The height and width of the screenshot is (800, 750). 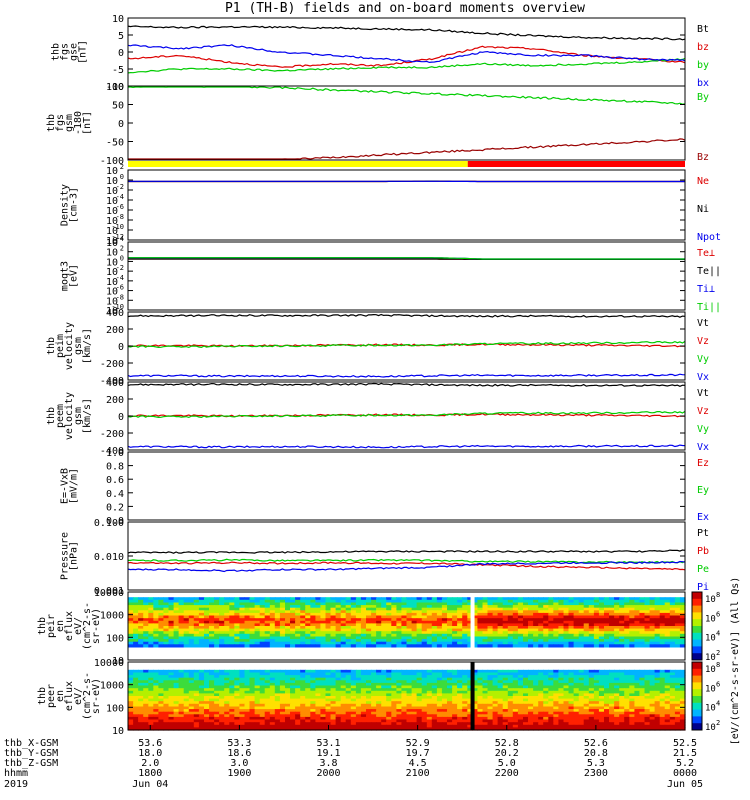 What do you see at coordinates (115, 400) in the screenshot?
I see `ytick-label-peem-1: 200` at bounding box center [115, 400].